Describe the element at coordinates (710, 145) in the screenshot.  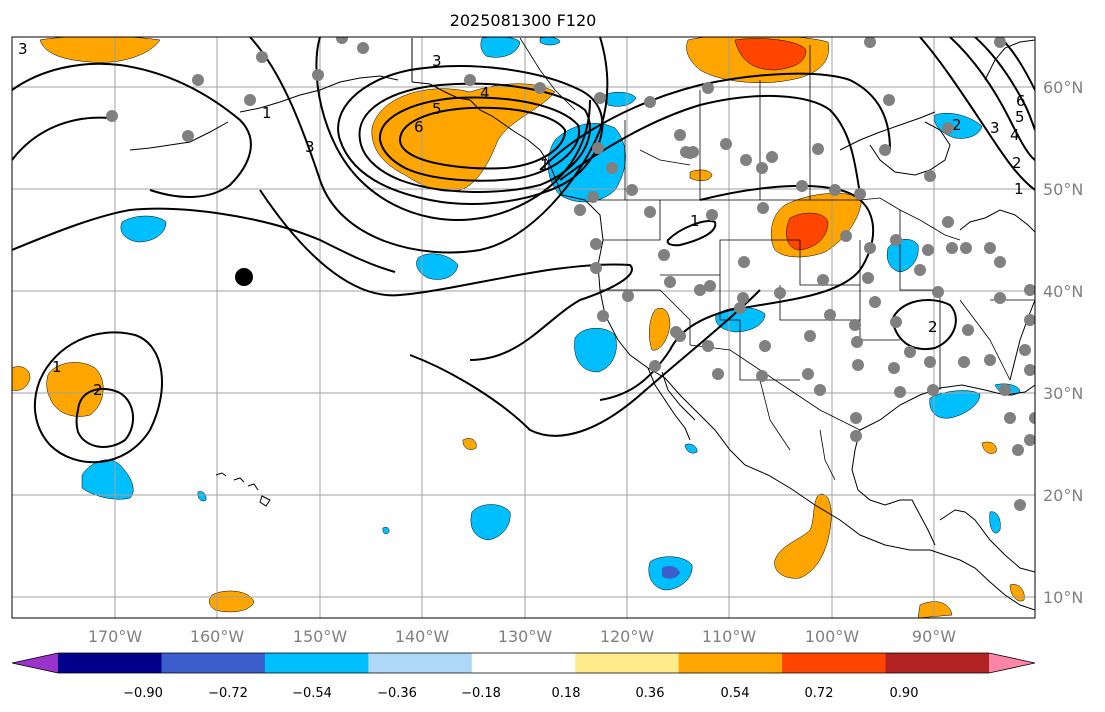
I see `contour-canada-upper` at that location.